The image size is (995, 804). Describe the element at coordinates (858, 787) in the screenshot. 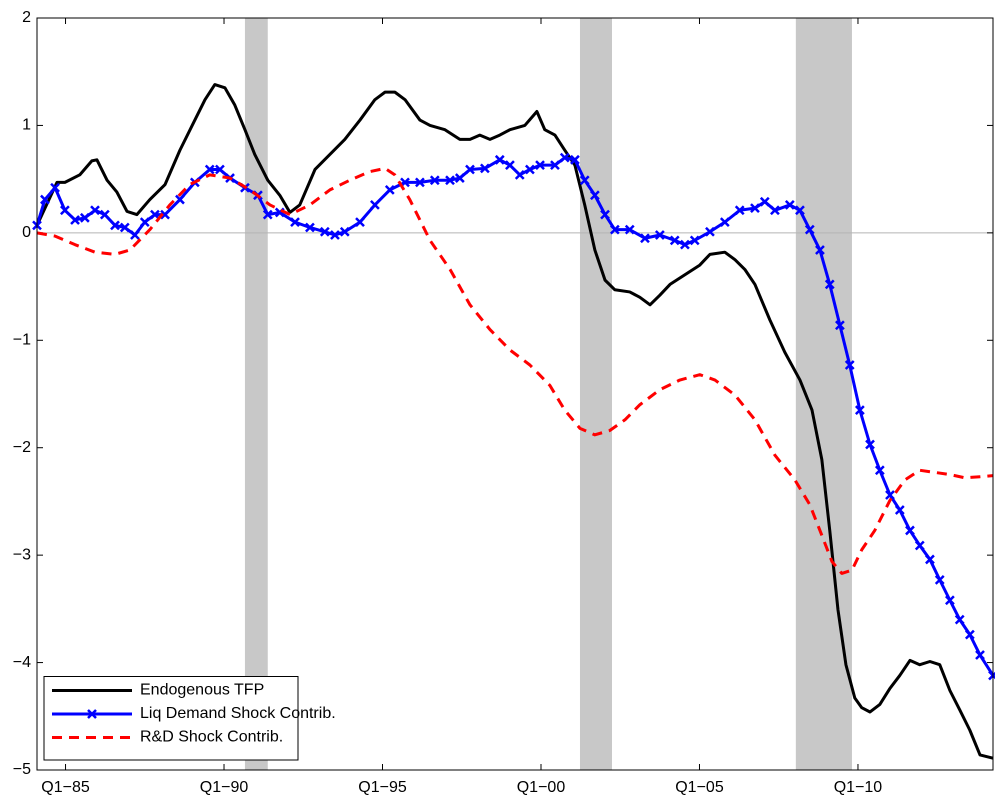

I see `x-tick-label: Q1−10` at that location.